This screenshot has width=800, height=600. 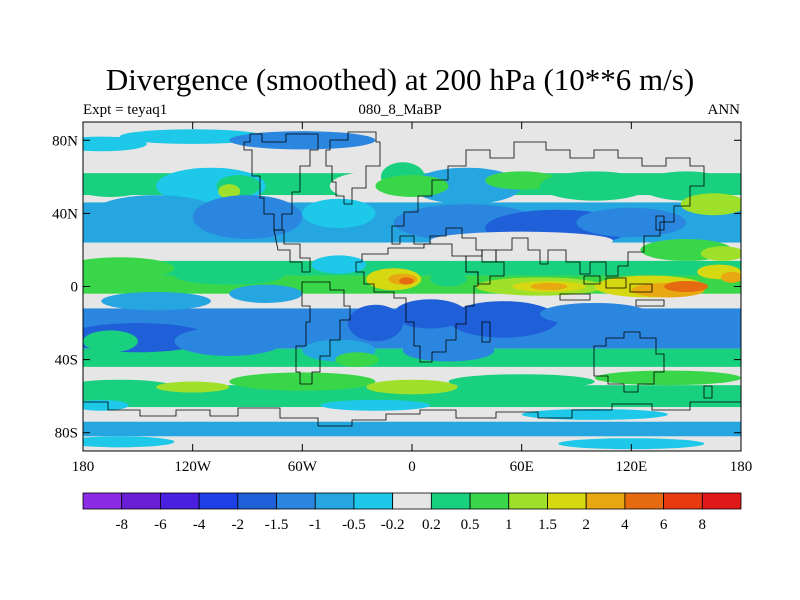 What do you see at coordinates (629, 362) in the screenshot?
I see `australia-coast` at bounding box center [629, 362].